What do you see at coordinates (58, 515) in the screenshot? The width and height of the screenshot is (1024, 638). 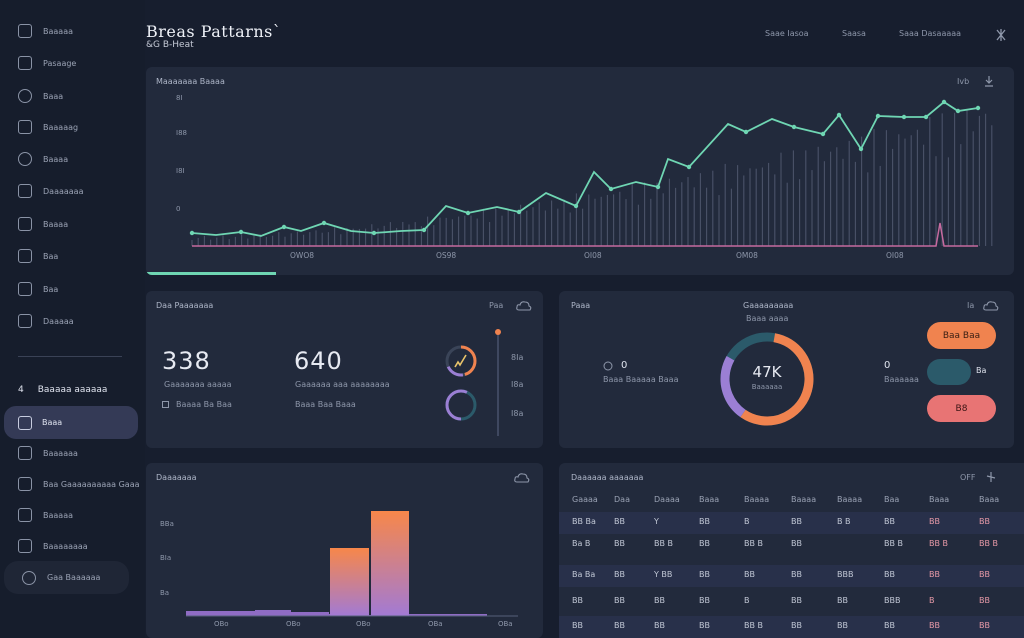 I see `sidebar-item-label: Baaaaa` at bounding box center [58, 515].